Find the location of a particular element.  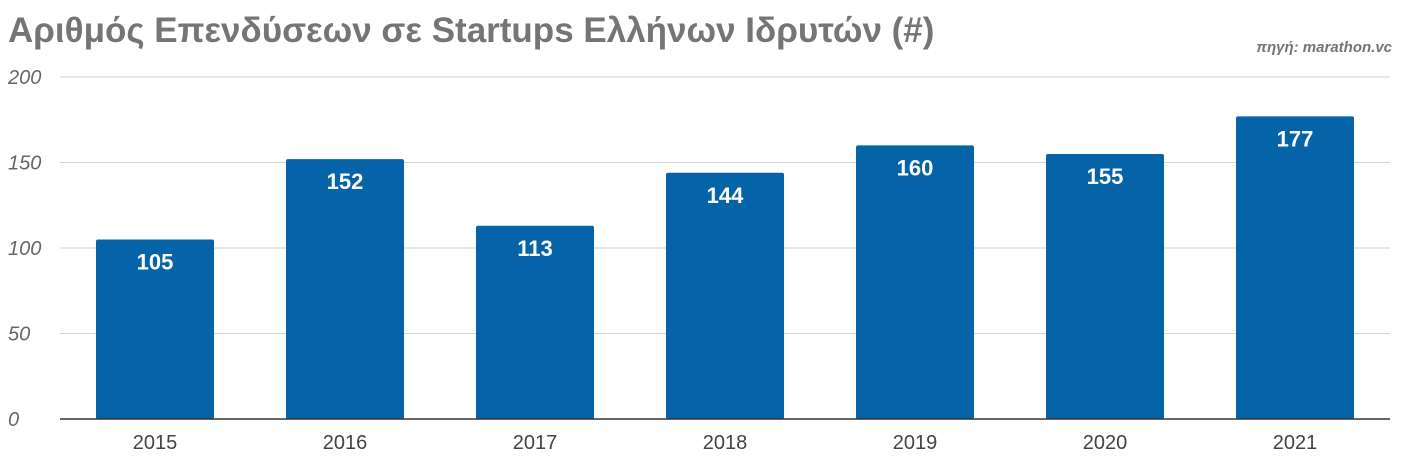

x-tick-label-2021: 2021 is located at coordinates (1295, 443).